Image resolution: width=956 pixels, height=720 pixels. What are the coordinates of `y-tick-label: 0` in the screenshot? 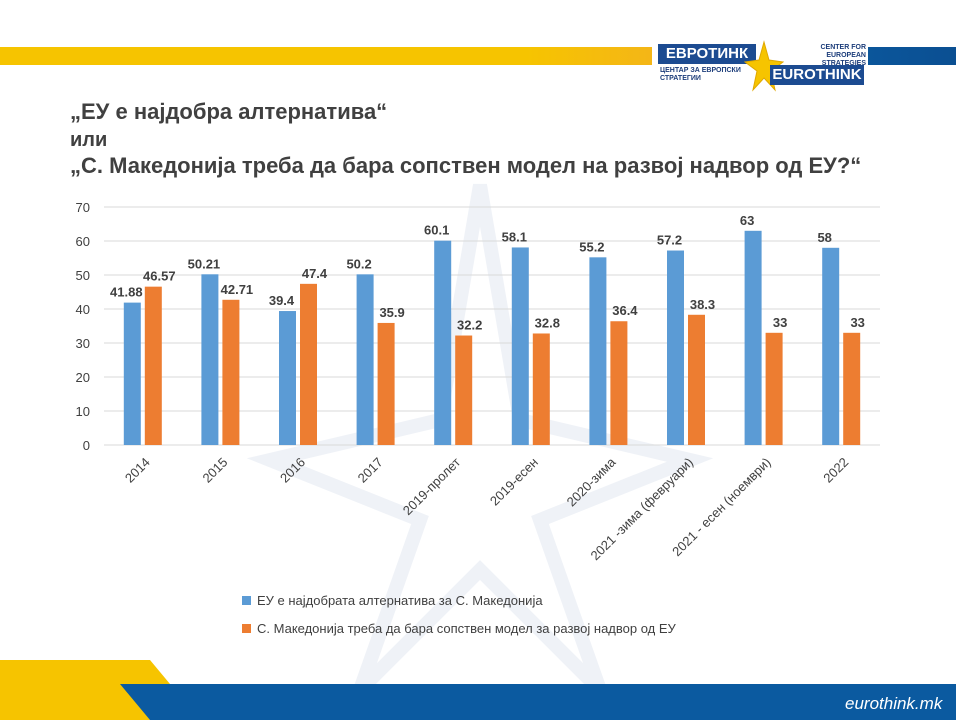 It's located at (86, 445).